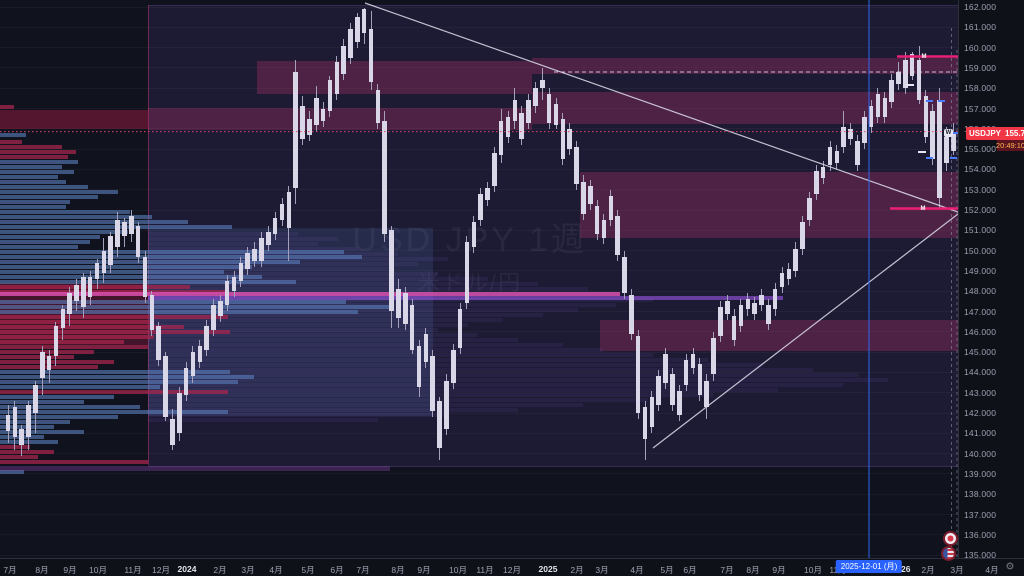 This screenshot has height=576, width=1024. What do you see at coordinates (276, 570) in the screenshot?
I see `time-axis-label: 4月` at bounding box center [276, 570].